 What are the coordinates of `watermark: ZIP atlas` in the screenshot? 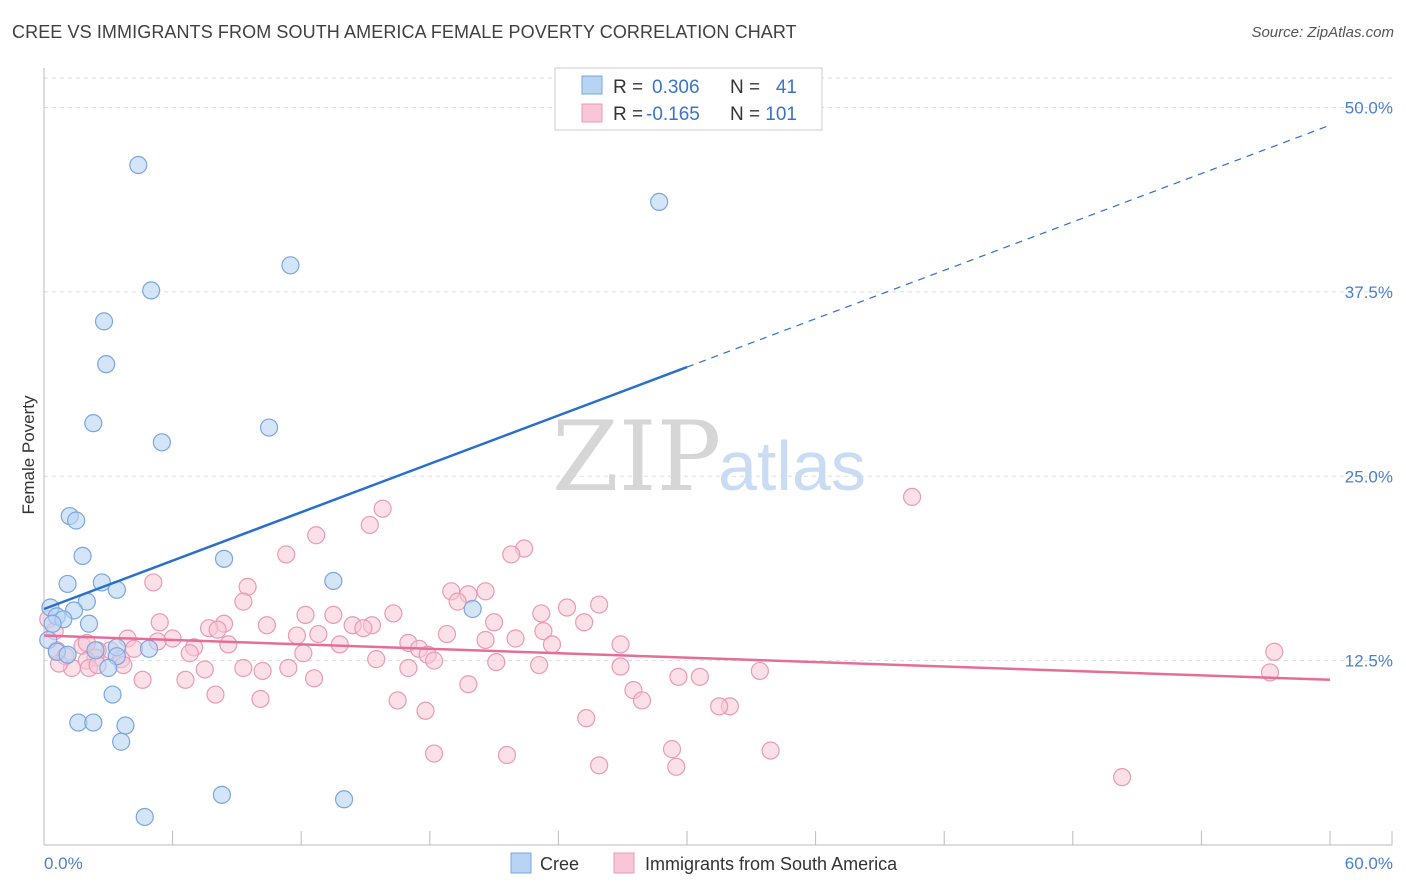 It's located at (709, 457).